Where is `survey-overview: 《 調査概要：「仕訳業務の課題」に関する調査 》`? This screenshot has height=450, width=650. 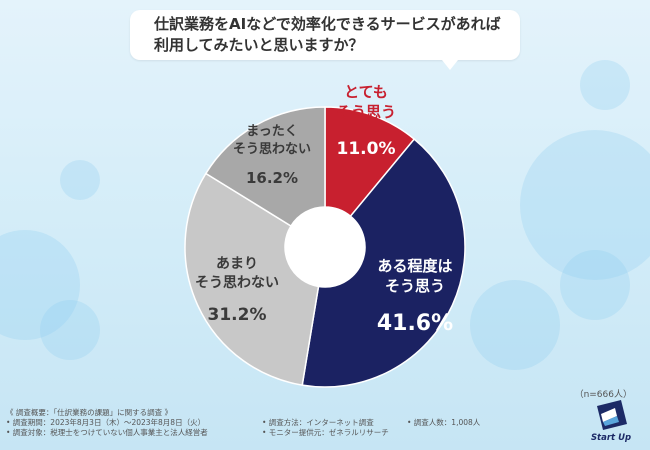
survey-overview: 《 調査概要：「仕訳業務の課題」に関する調査 》 is located at coordinates (89, 412).